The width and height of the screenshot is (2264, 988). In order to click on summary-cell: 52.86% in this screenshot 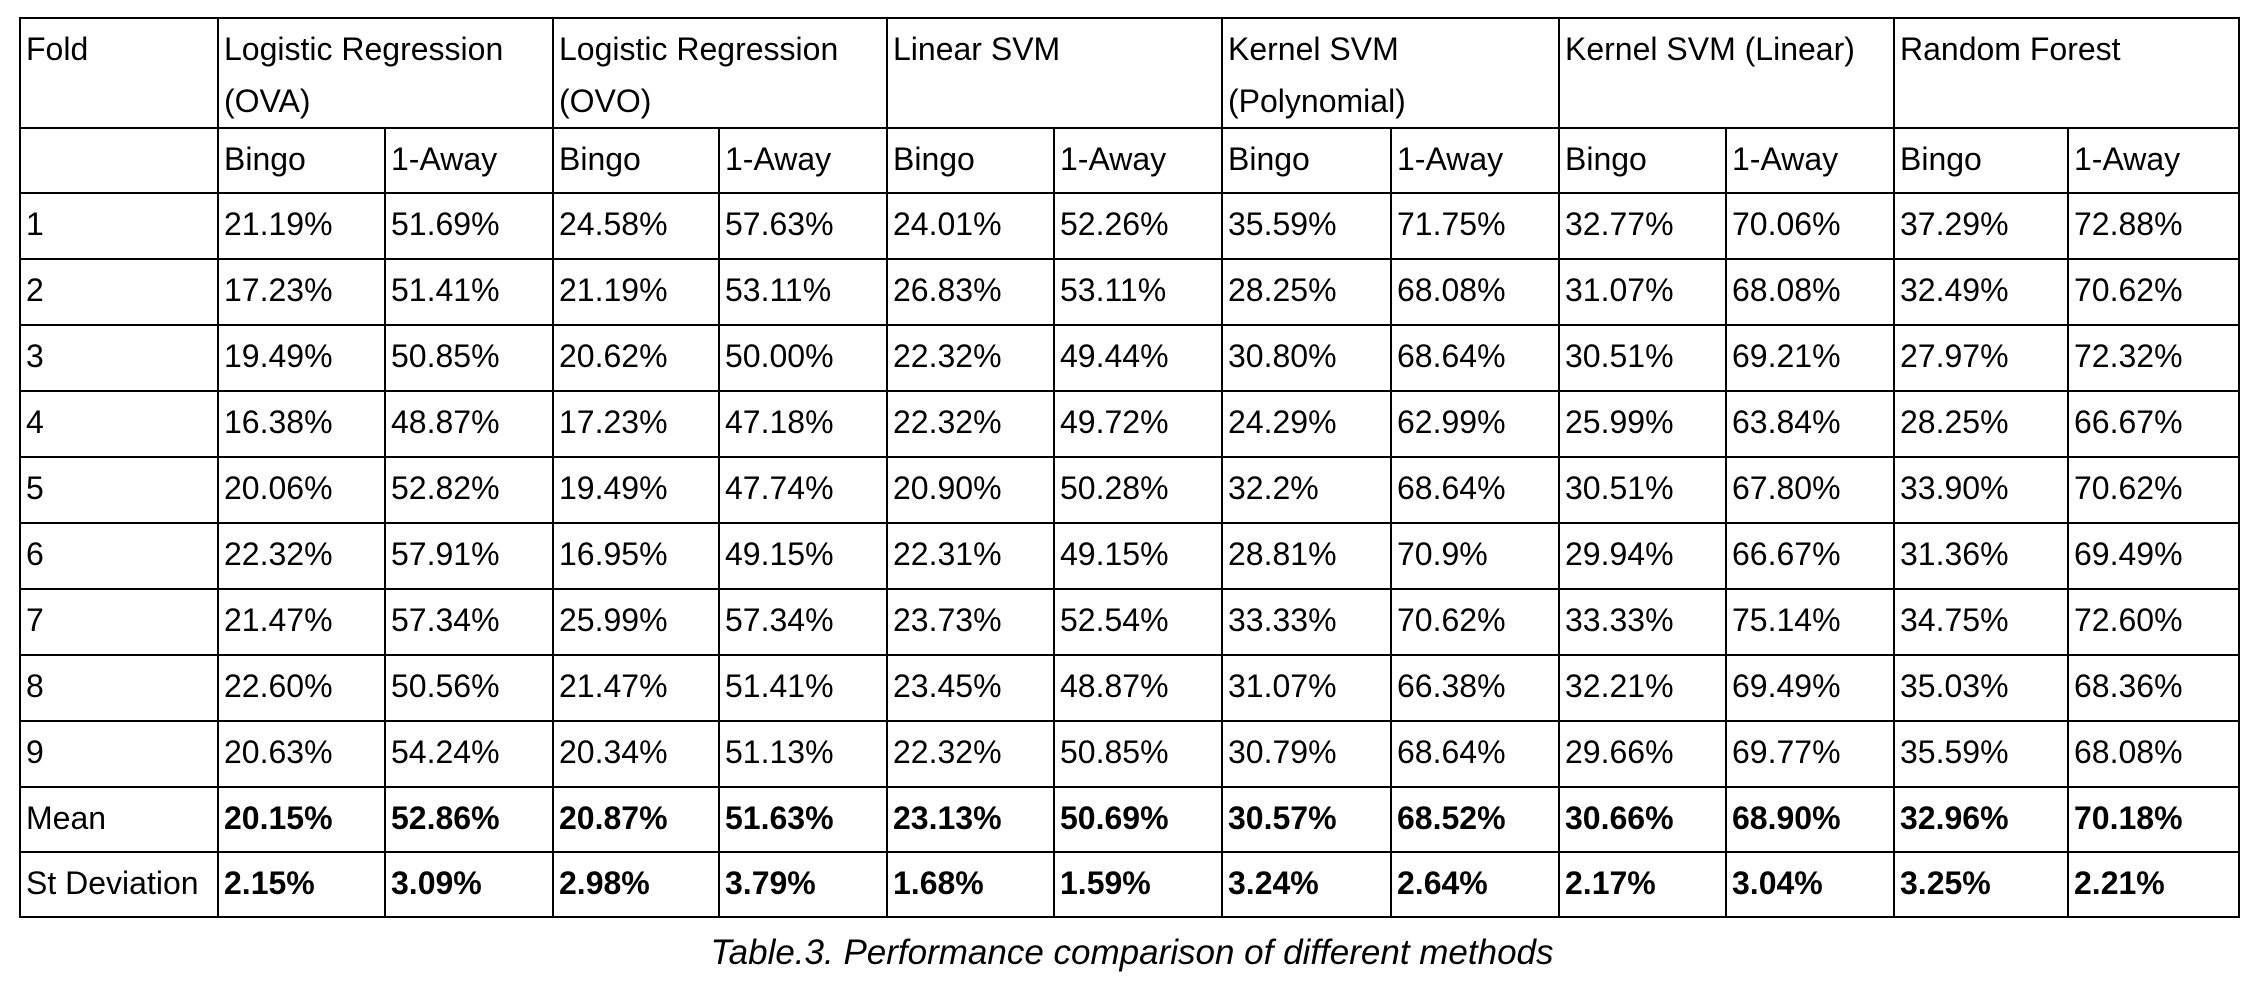, I will do `click(469, 819)`.